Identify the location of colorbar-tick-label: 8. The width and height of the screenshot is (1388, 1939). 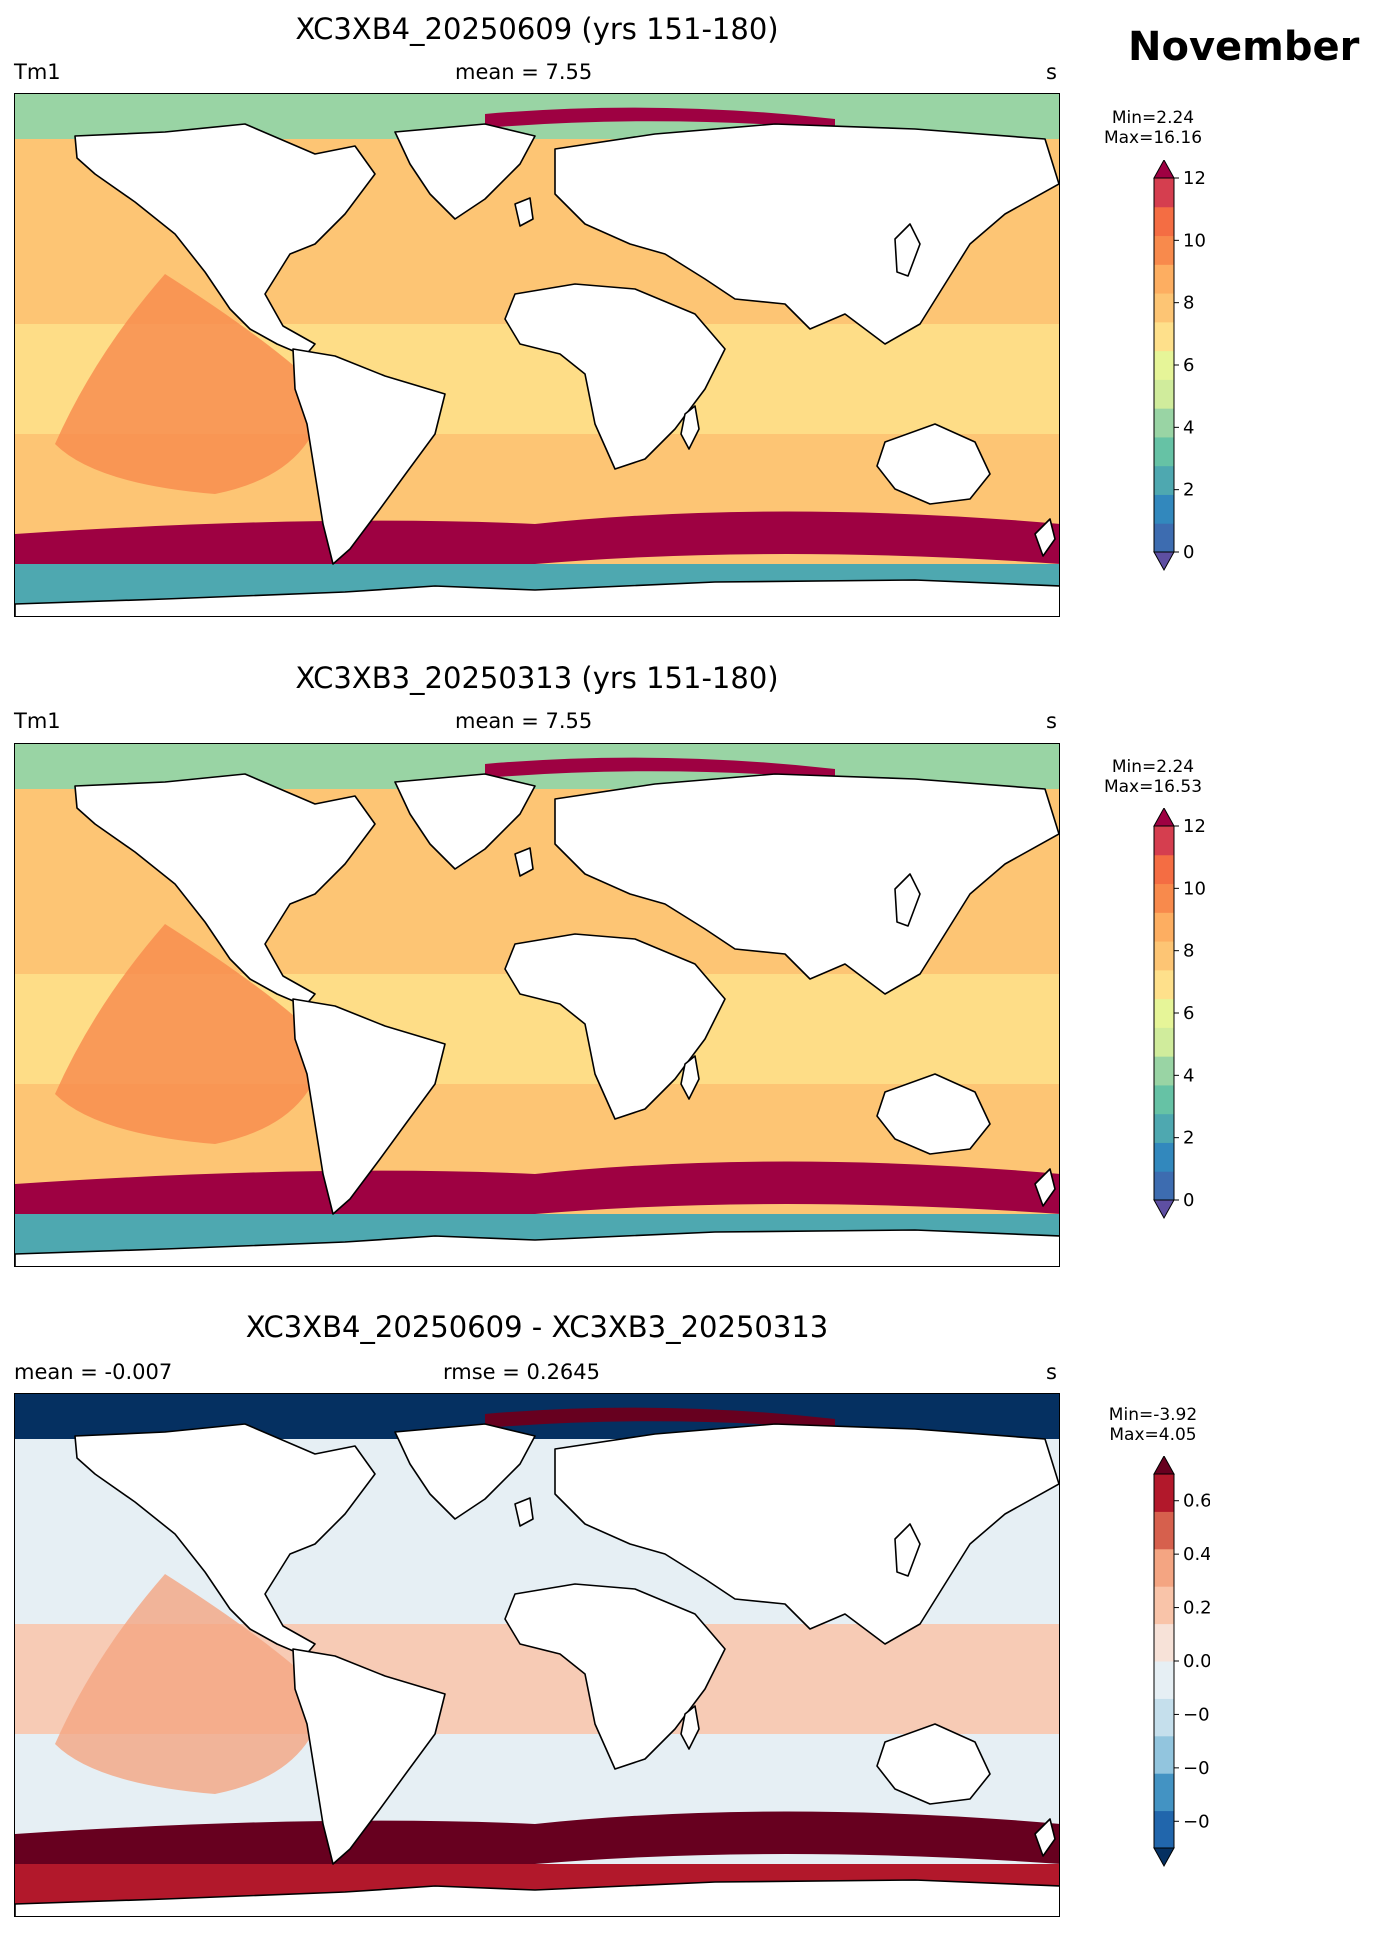
(1188, 303).